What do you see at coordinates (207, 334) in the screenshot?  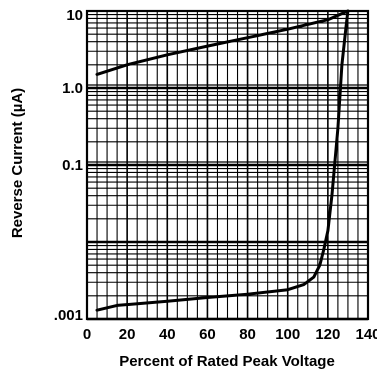 I see `x-tick-label: 60` at bounding box center [207, 334].